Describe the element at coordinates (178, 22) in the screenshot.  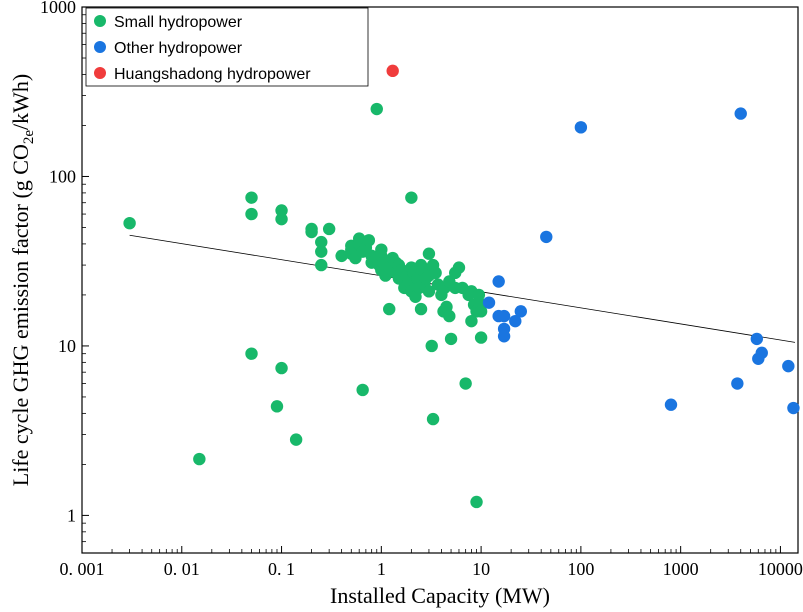
I see `legend-label-small: Small hydropower` at that location.